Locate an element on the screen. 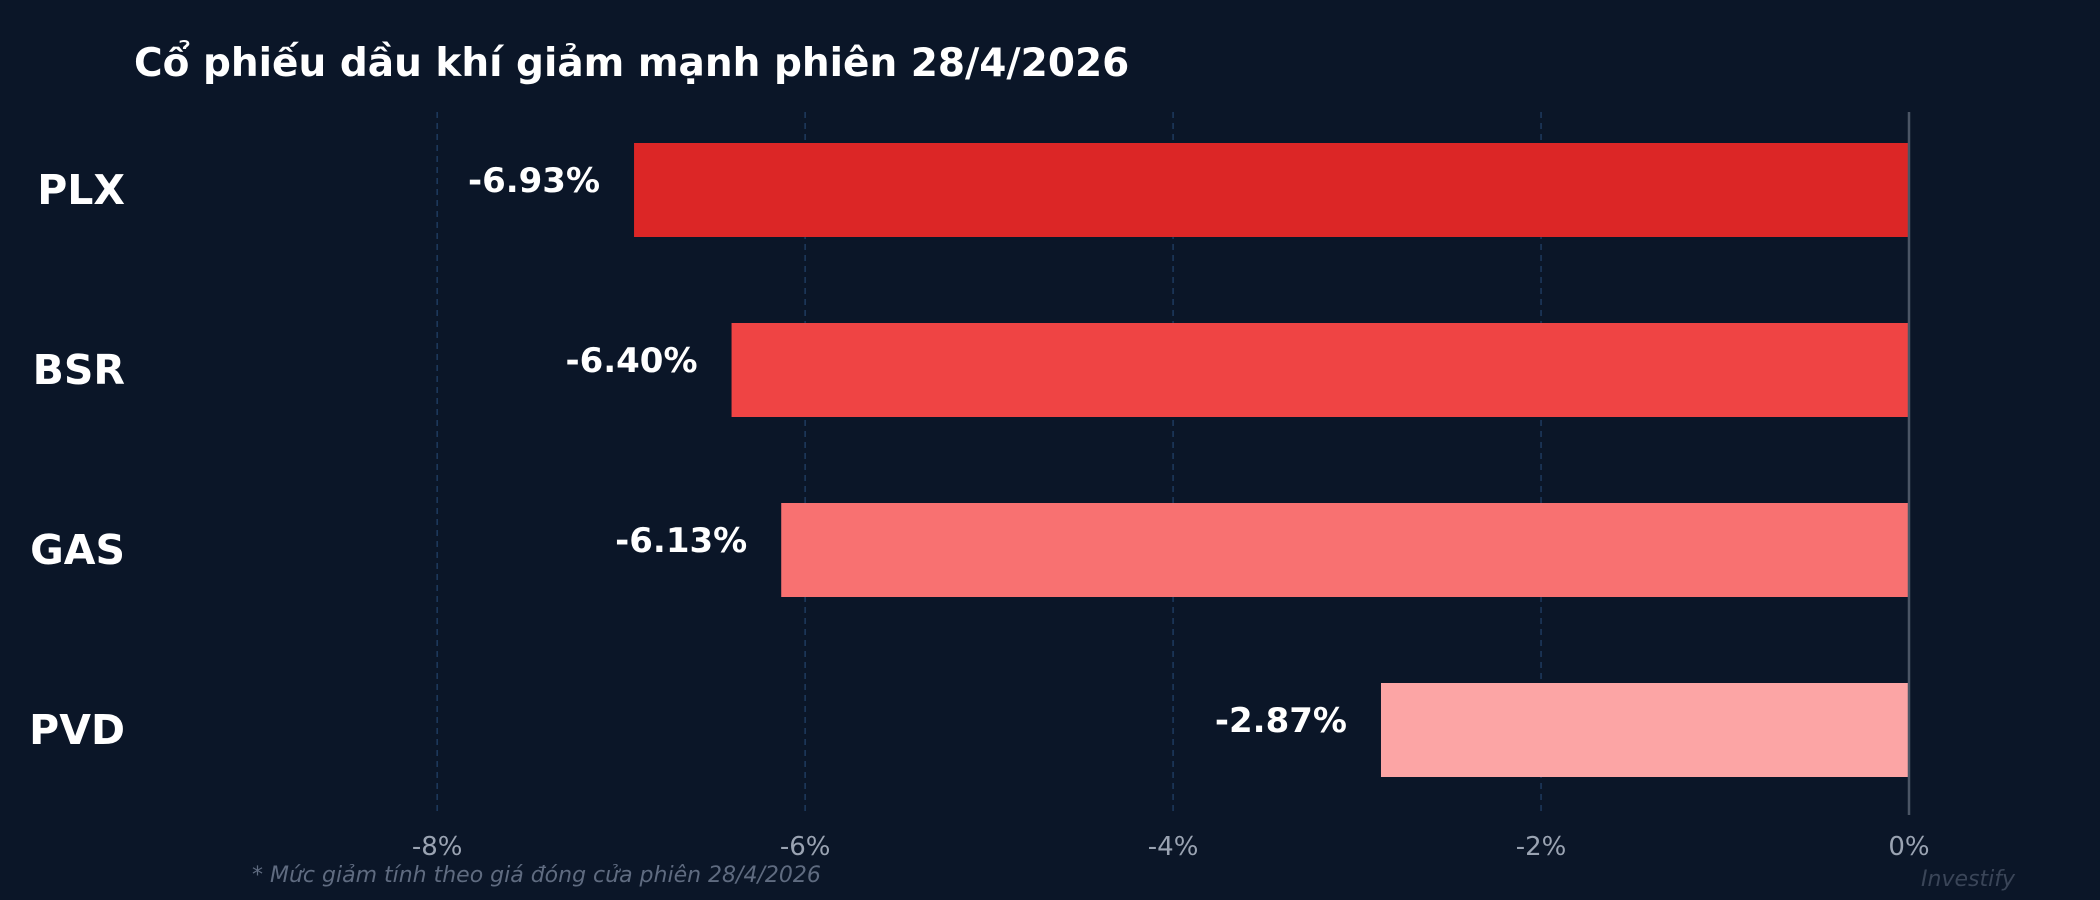  data-label: -2.87% is located at coordinates (1281, 721).